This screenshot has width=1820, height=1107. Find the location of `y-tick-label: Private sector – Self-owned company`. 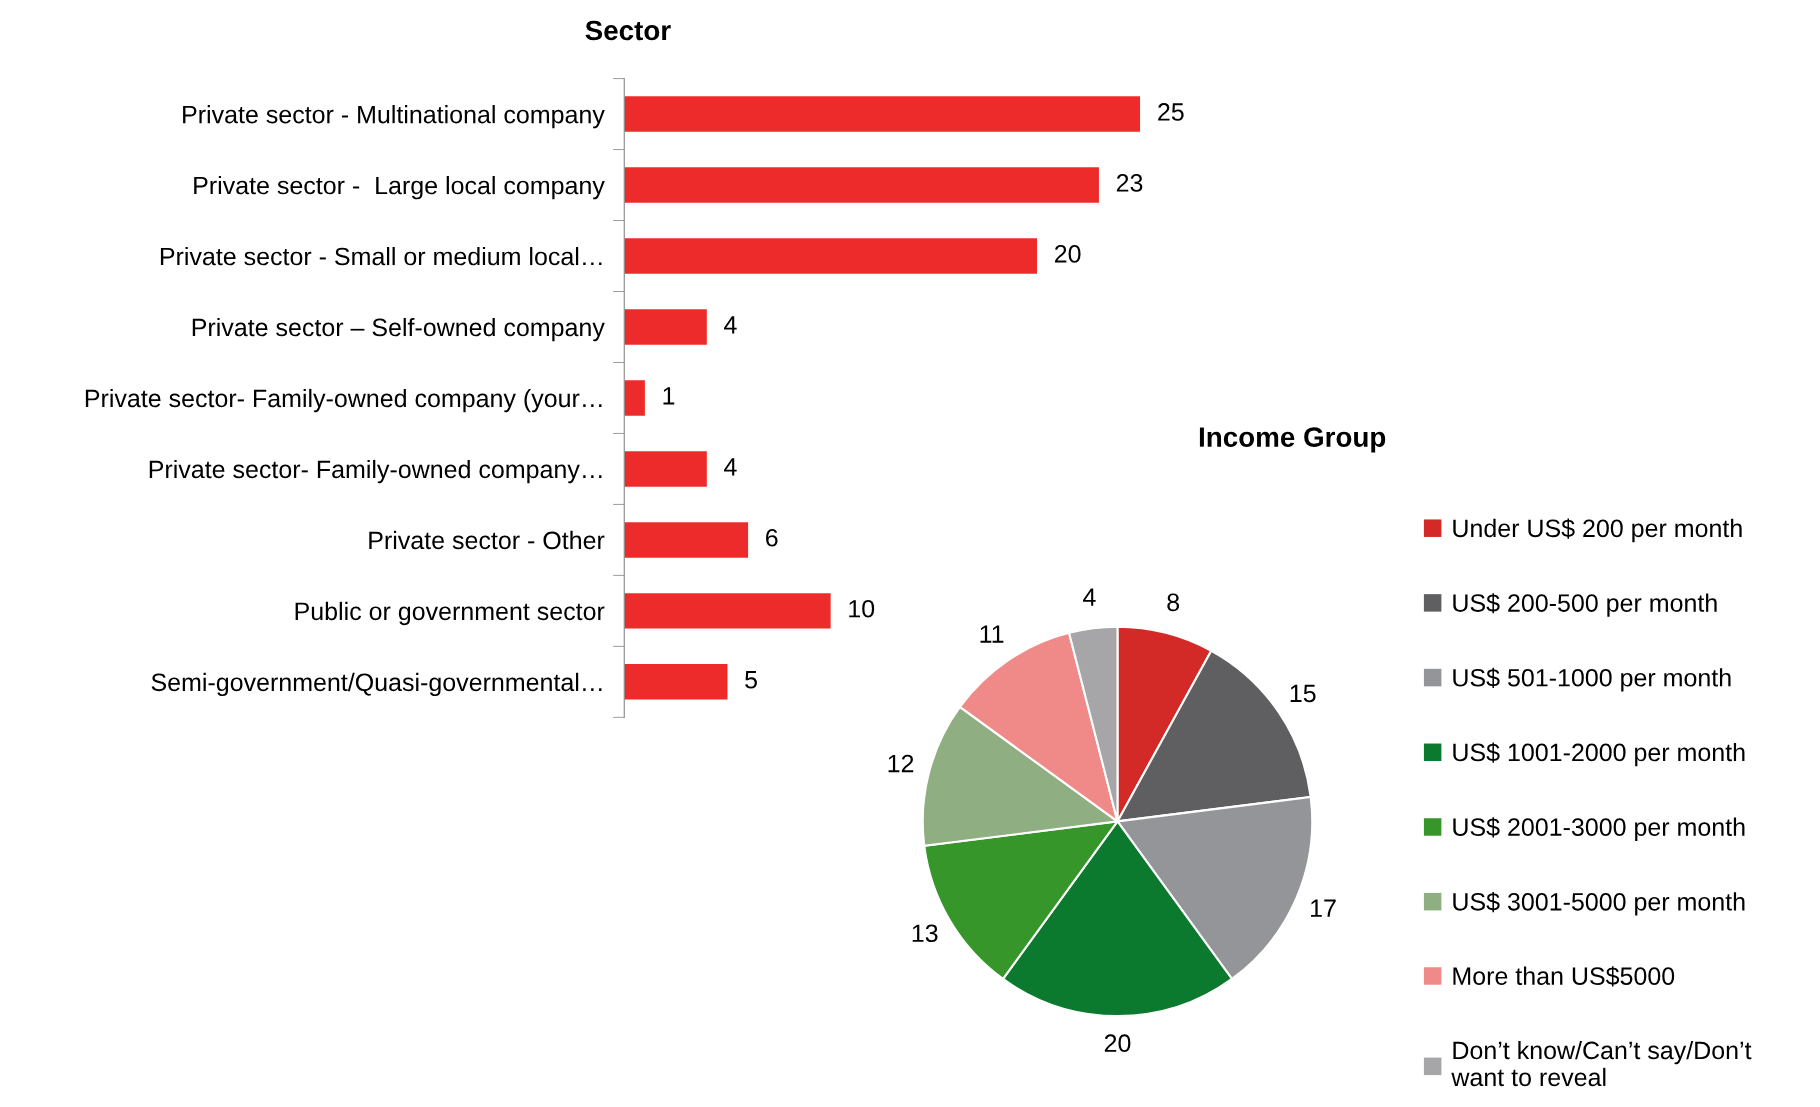

y-tick-label: Private sector – Self-owned company is located at coordinates (398, 329).